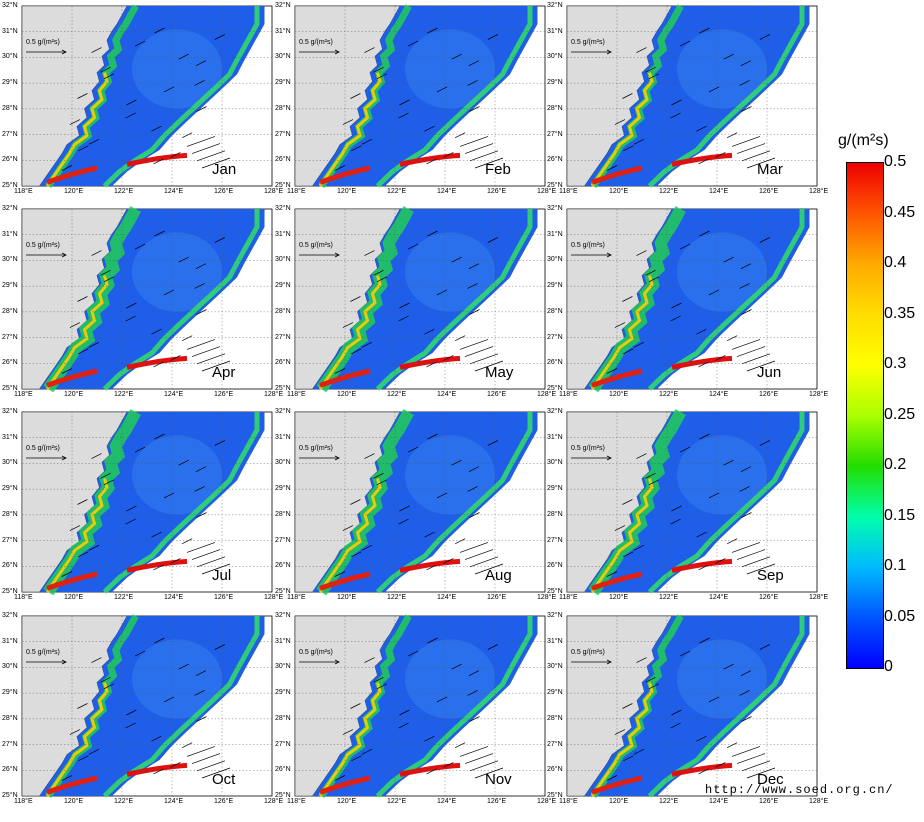 Image resolution: width=924 pixels, height=822 pixels. Describe the element at coordinates (555, 566) in the screenshot. I see `lat-tick-label: 26°N` at that location.